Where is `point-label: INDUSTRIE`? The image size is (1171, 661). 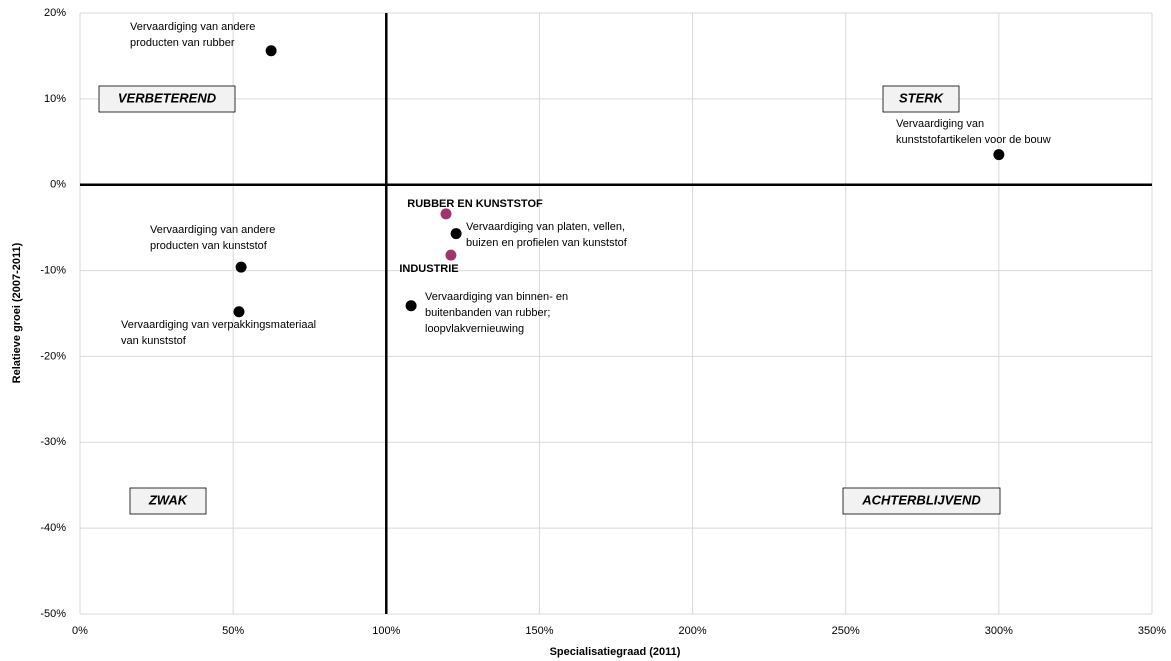
point-label: INDUSTRIE is located at coordinates (428, 269).